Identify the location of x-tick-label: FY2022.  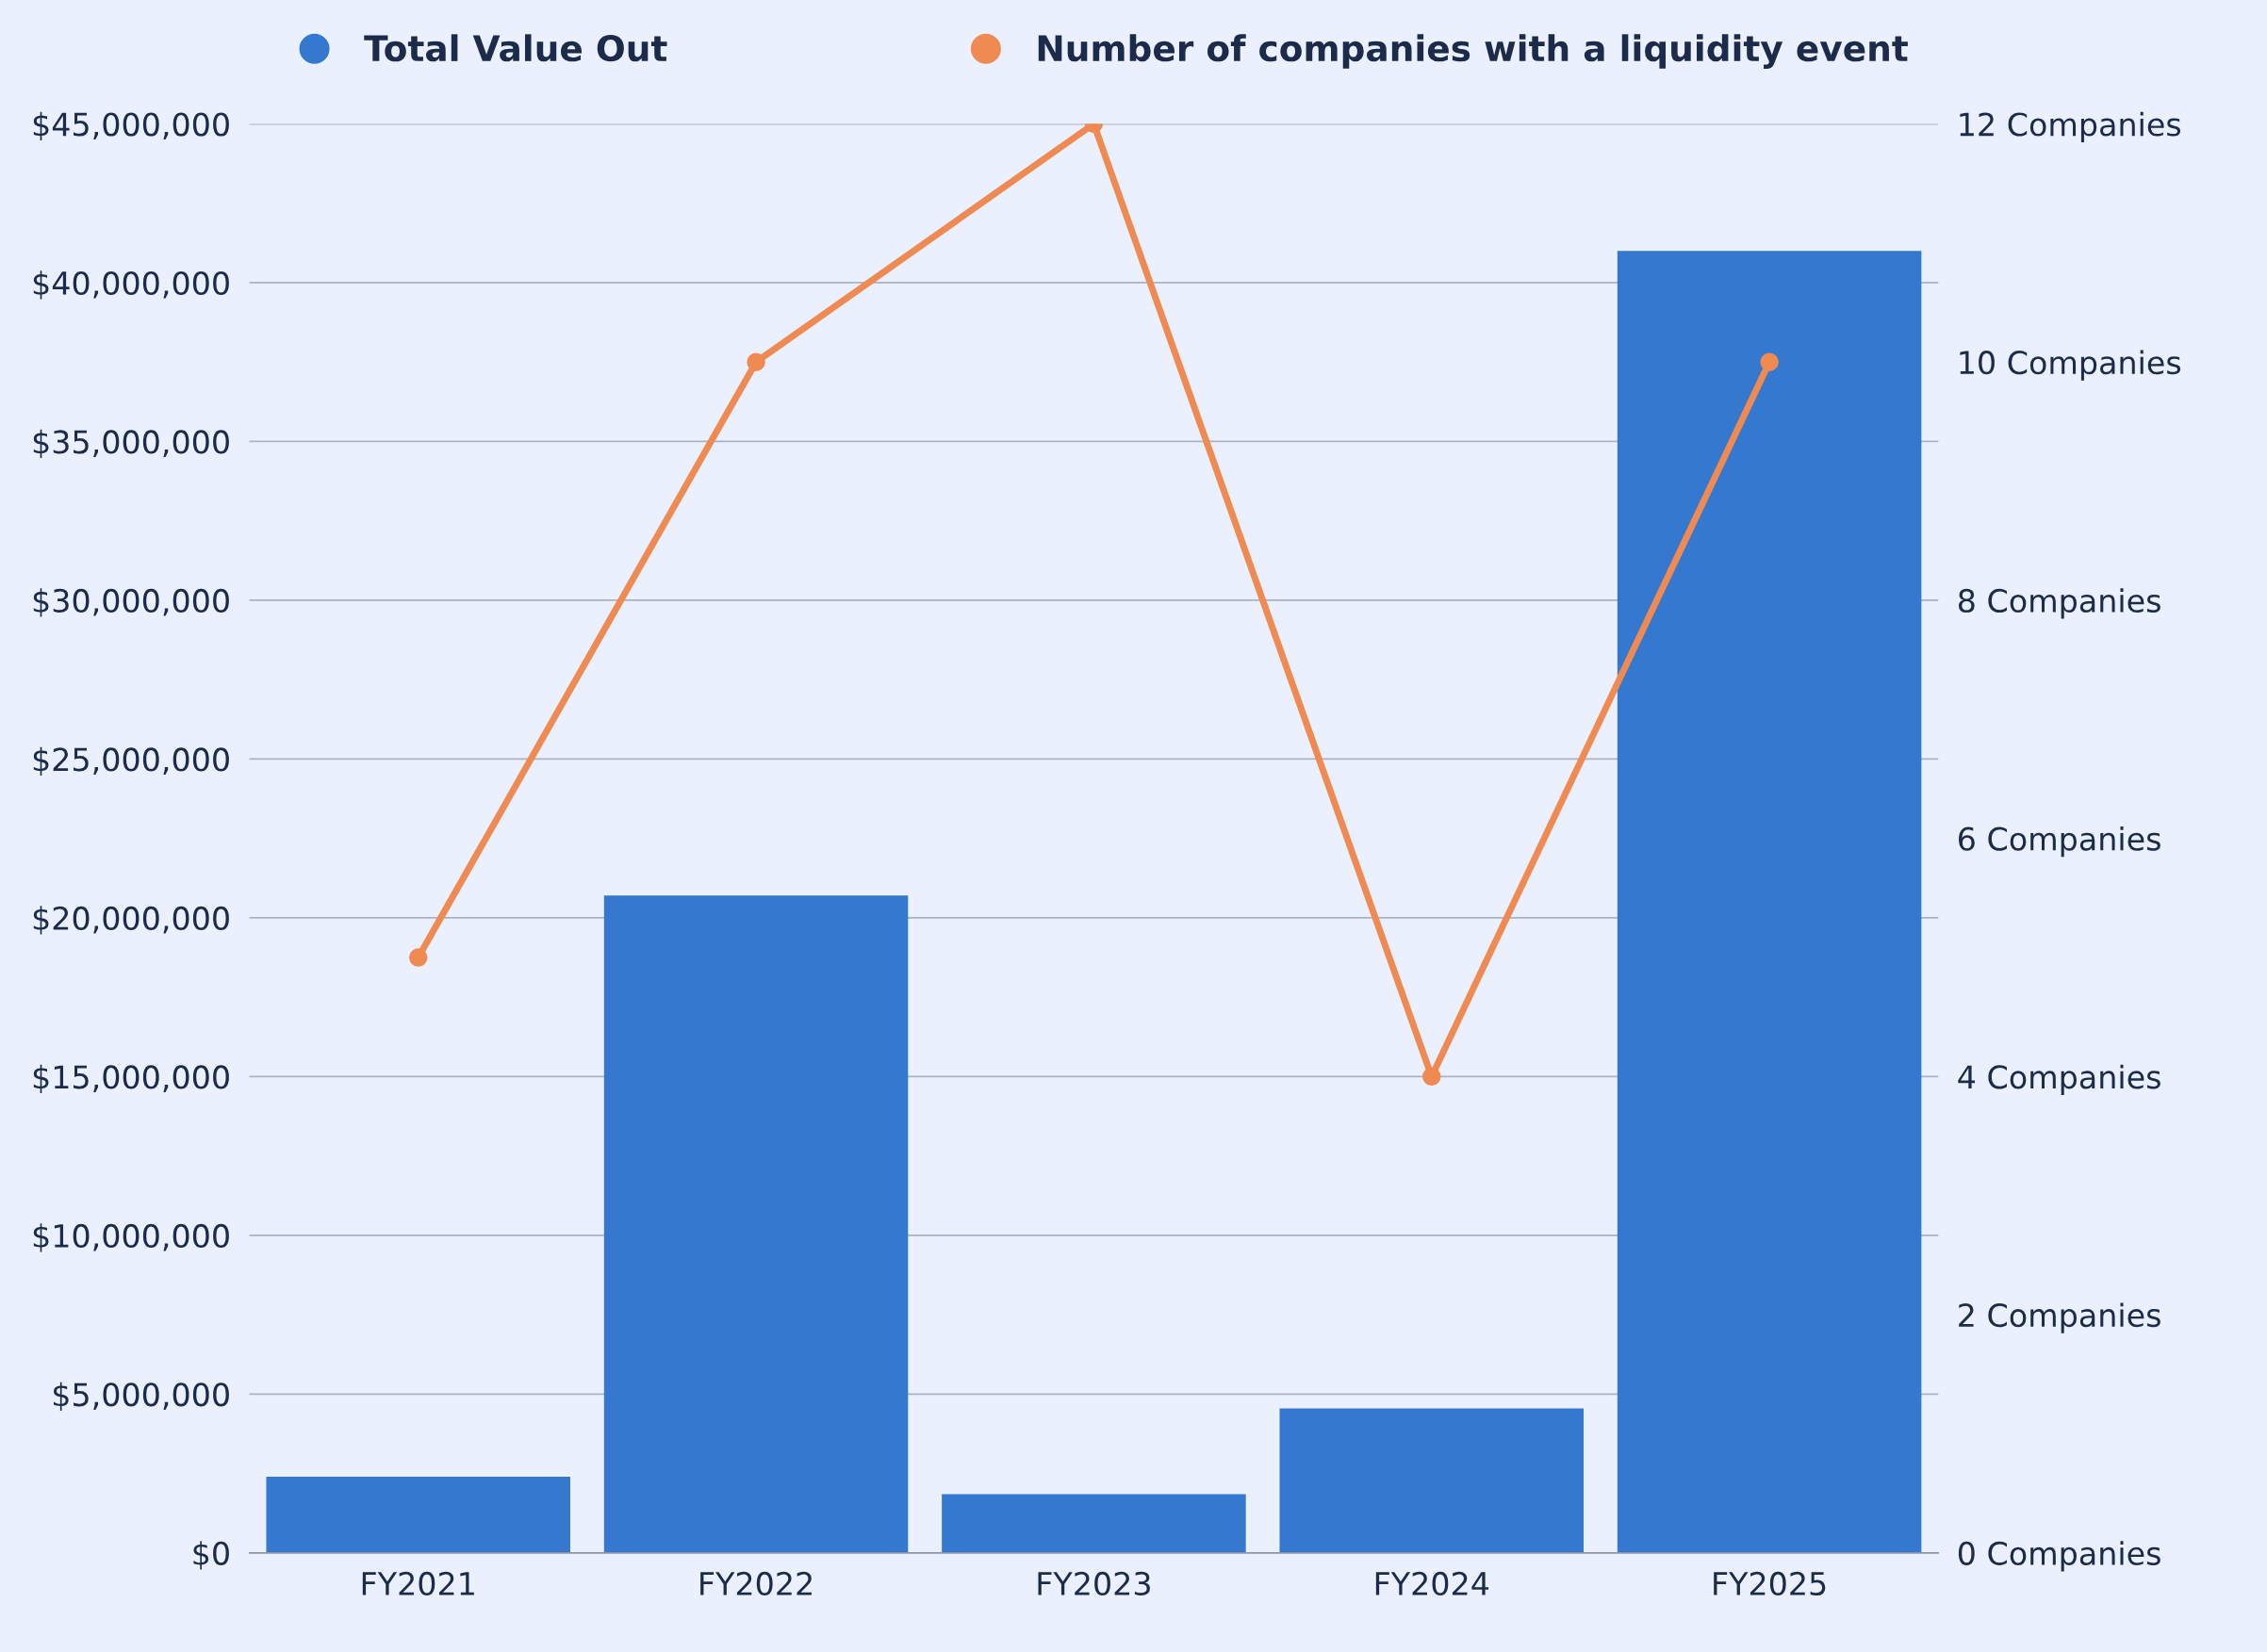
(756, 1583).